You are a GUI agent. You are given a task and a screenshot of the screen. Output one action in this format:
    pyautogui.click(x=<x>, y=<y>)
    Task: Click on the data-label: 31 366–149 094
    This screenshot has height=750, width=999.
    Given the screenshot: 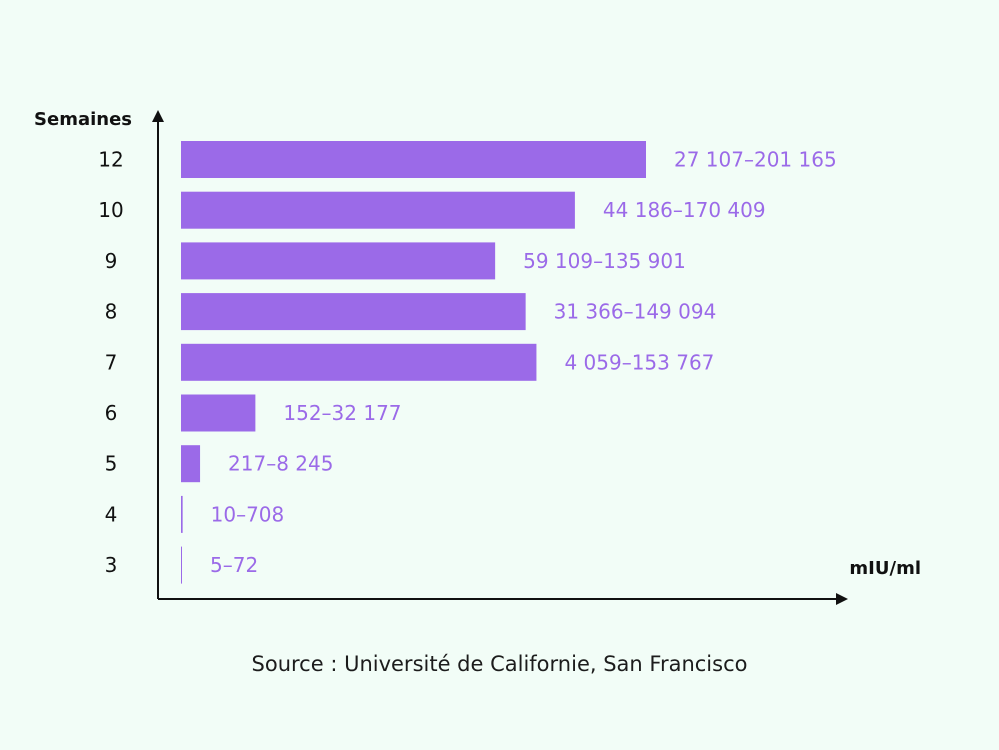 What is the action you would take?
    pyautogui.click(x=635, y=312)
    